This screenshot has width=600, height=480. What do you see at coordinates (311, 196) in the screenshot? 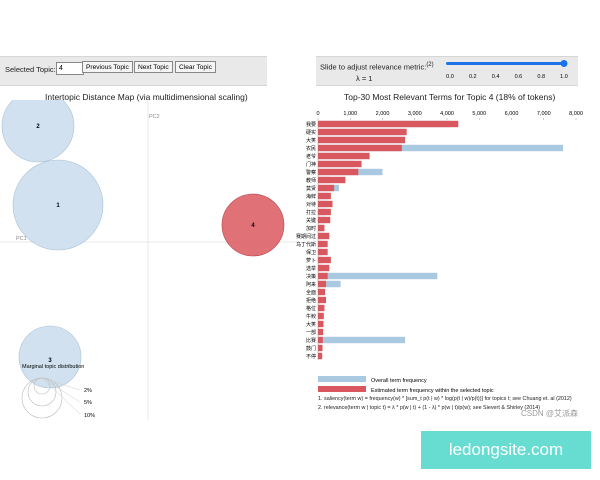
I see `term-label: 海鲜` at bounding box center [311, 196].